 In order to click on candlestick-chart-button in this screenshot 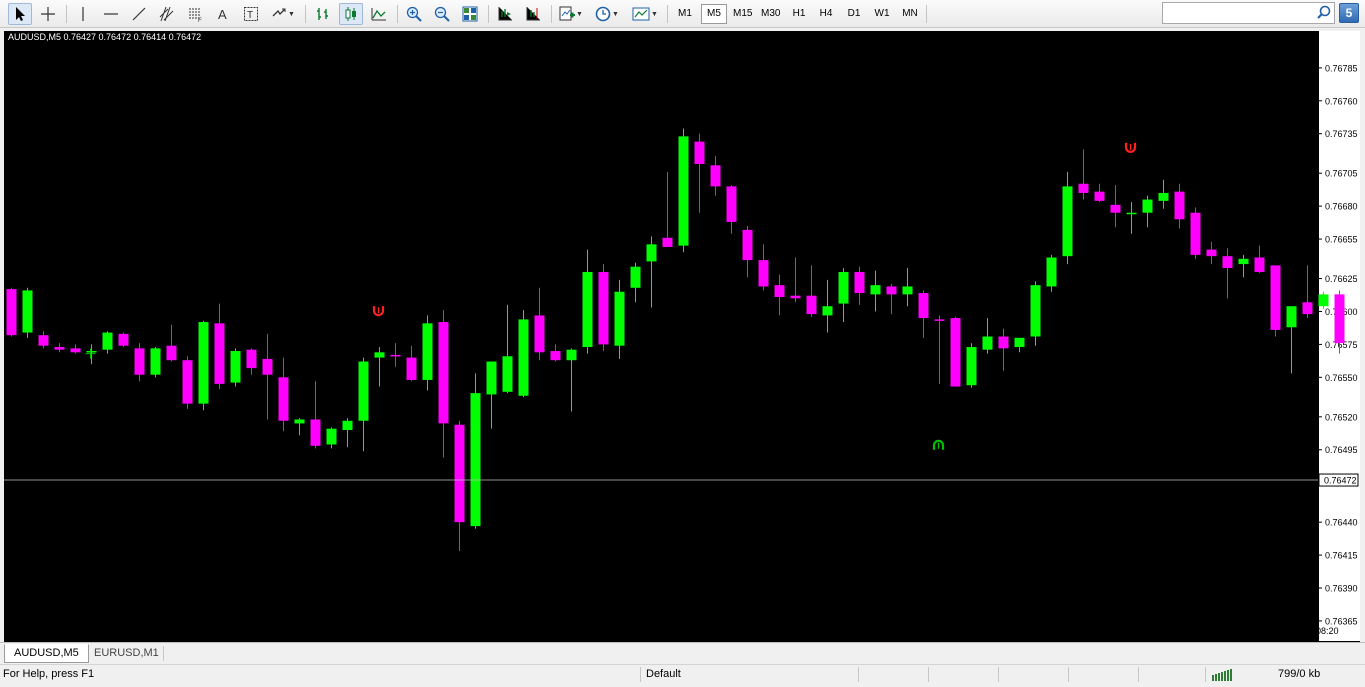, I will do `click(351, 14)`.